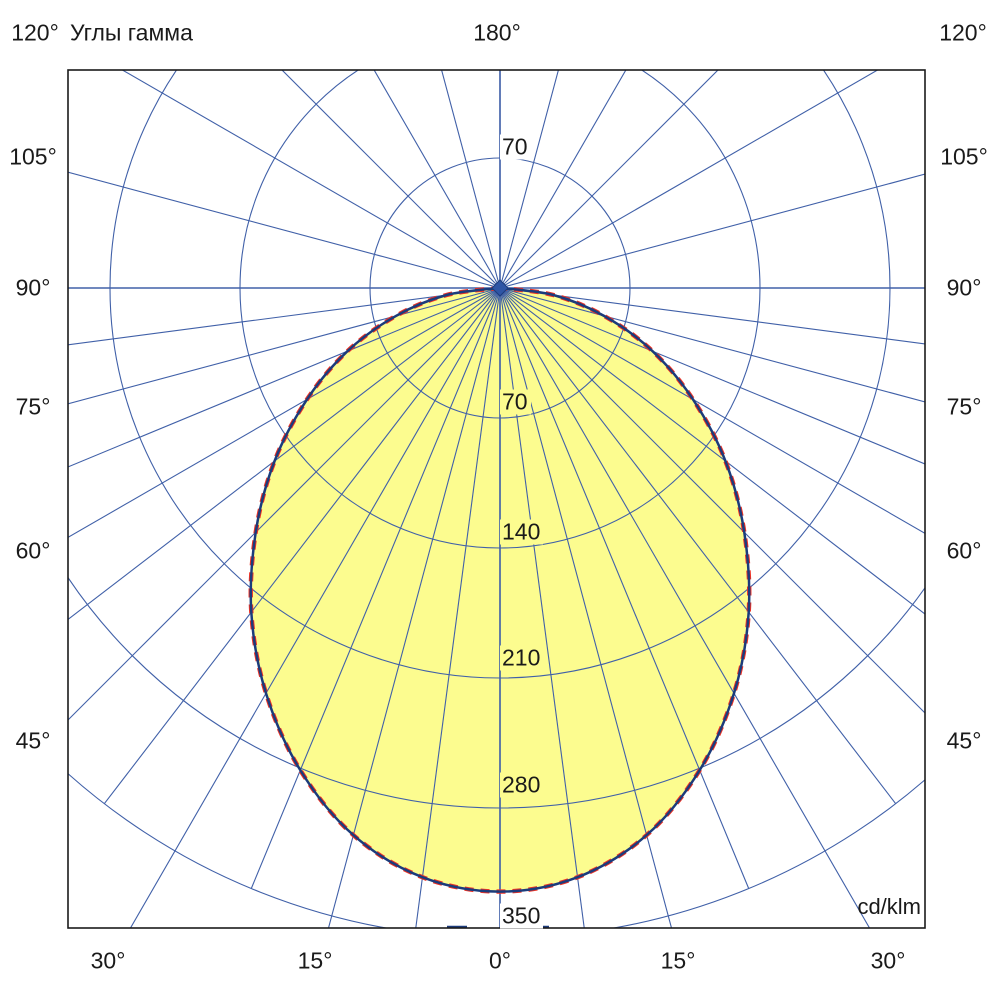  What do you see at coordinates (964, 406) in the screenshot?
I see `angle-label-right-75: 75°` at bounding box center [964, 406].